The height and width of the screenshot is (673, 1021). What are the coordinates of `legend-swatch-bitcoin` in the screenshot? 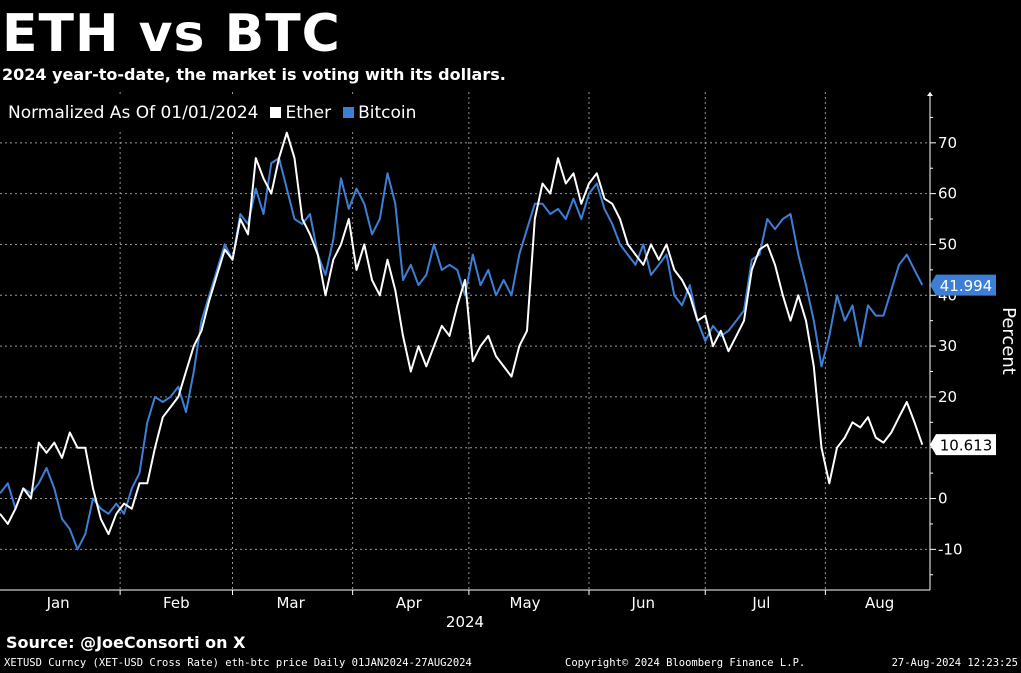 It's located at (349, 112).